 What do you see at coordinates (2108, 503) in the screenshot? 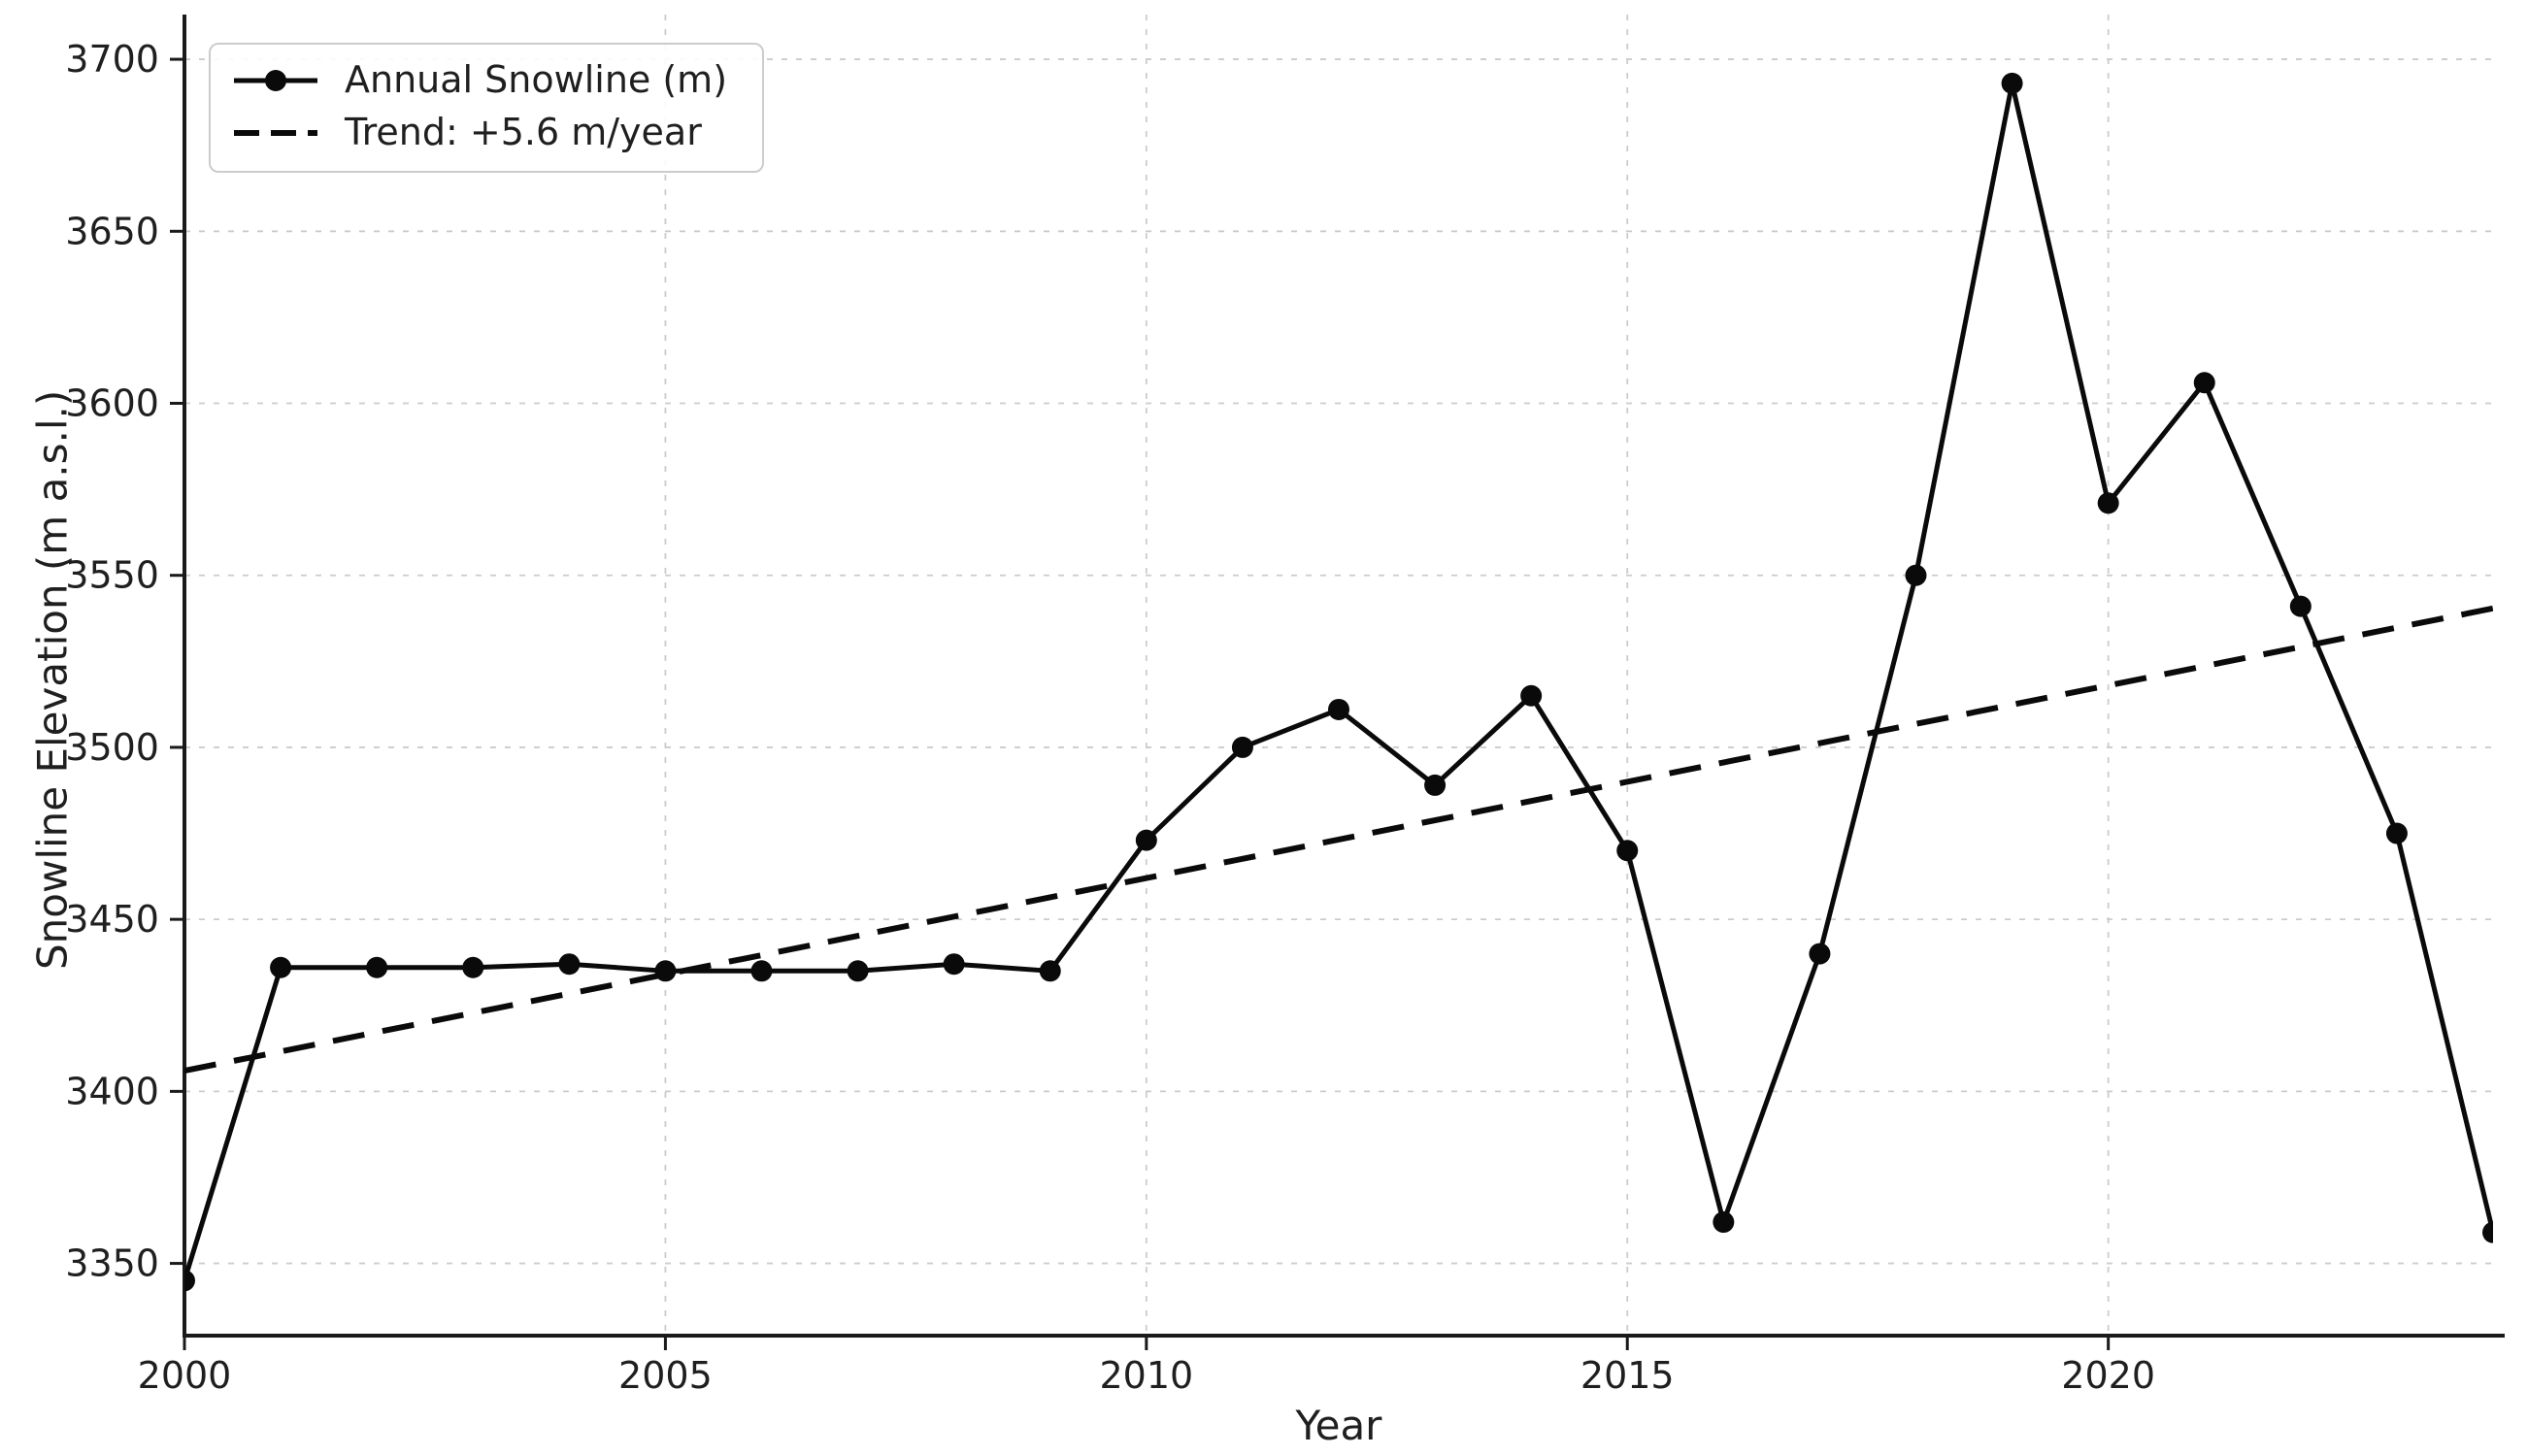
I see `data-point-2020` at bounding box center [2108, 503].